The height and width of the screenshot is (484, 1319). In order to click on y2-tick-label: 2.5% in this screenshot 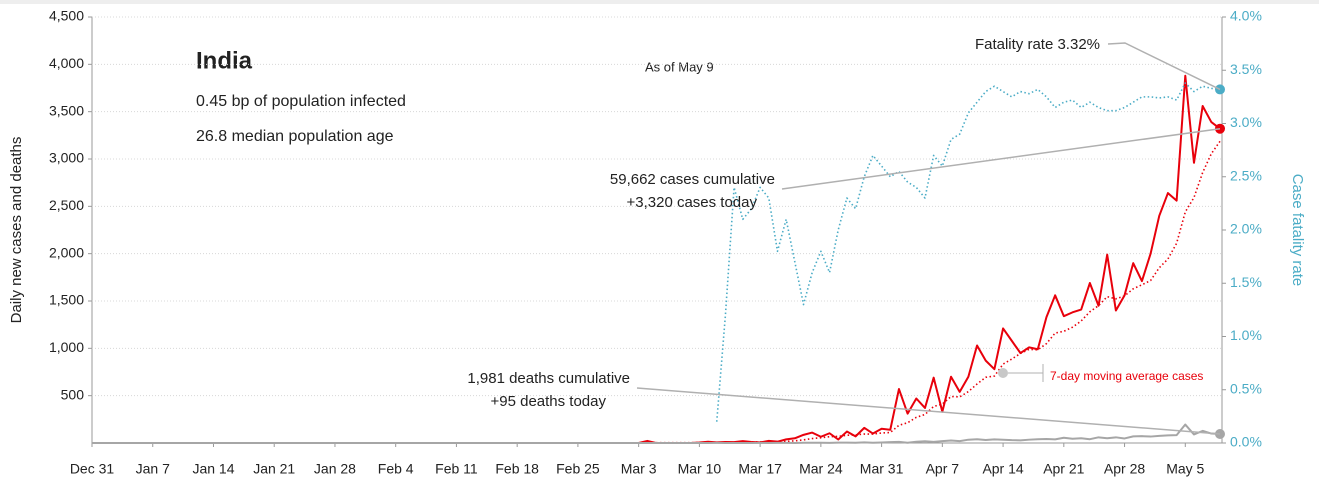, I will do `click(1246, 175)`.